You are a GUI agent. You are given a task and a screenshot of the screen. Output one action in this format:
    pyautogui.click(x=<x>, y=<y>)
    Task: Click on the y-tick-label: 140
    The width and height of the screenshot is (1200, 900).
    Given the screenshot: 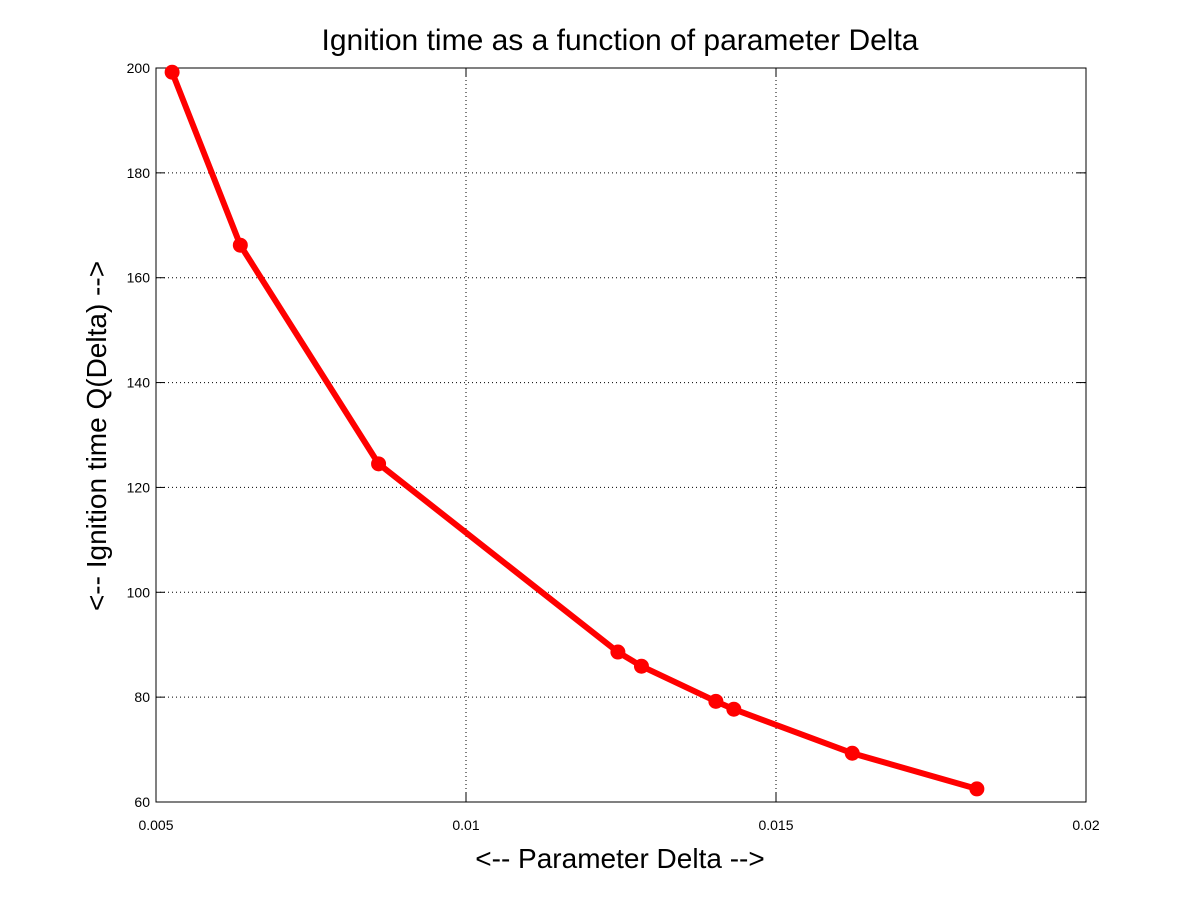 What is the action you would take?
    pyautogui.click(x=139, y=383)
    